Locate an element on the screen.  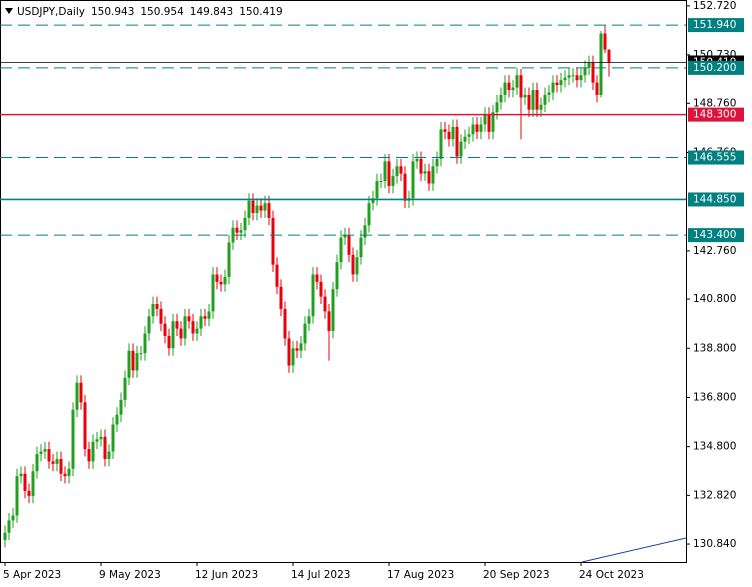
y-tick-label: 148.760 is located at coordinates (714, 103).